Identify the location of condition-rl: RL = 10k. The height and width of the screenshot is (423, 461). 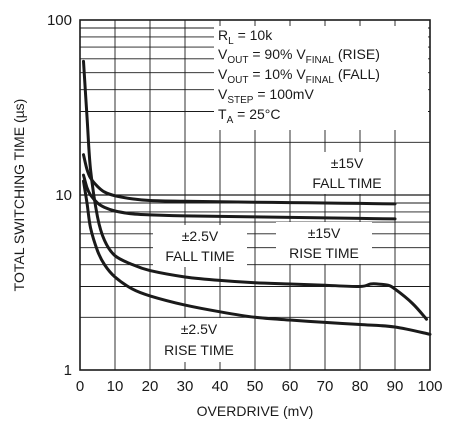
(245, 37).